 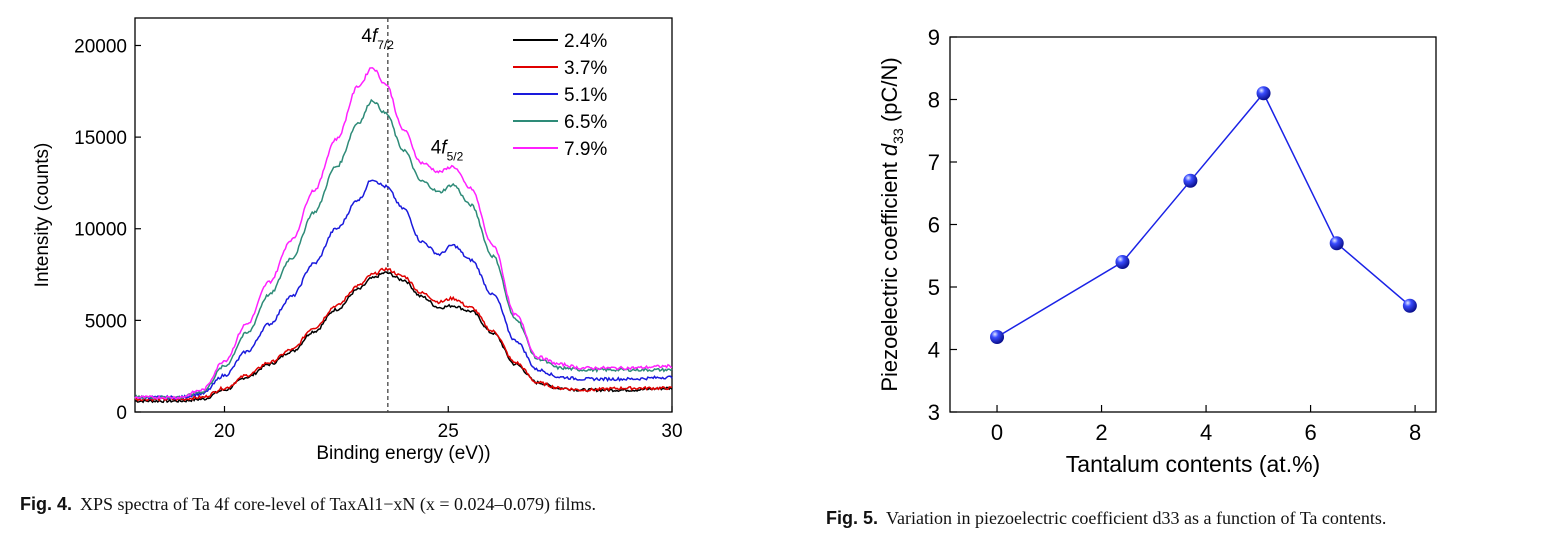 What do you see at coordinates (46, 504) in the screenshot?
I see `figure-4-label: Fig. 4.` at bounding box center [46, 504].